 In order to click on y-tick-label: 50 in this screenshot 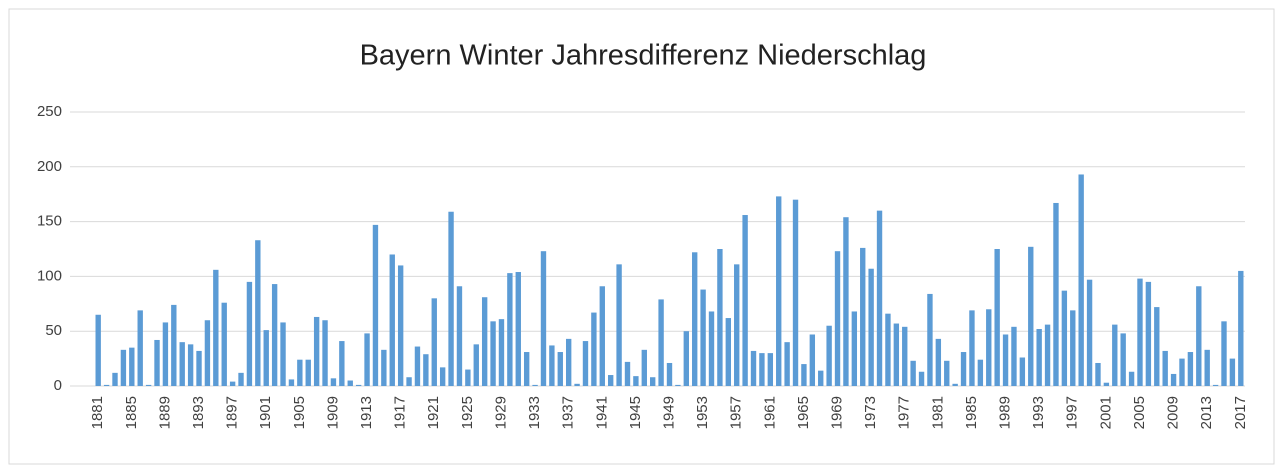, I will do `click(53, 330)`.